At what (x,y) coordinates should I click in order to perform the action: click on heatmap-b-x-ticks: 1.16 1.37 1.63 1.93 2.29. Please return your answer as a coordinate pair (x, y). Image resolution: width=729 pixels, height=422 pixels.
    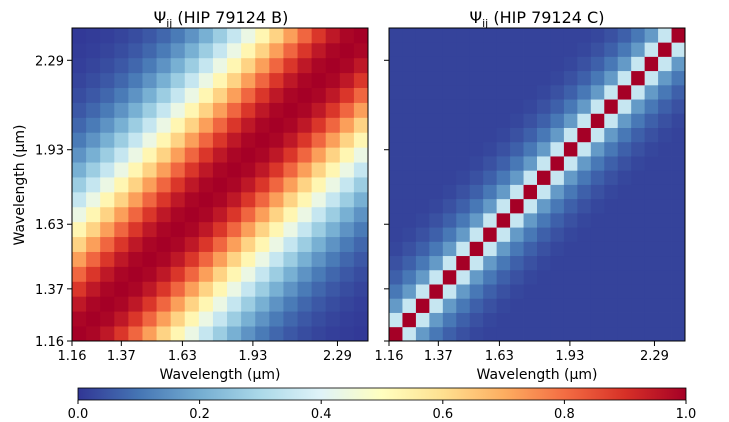
    Looking at the image, I should click on (205, 352).